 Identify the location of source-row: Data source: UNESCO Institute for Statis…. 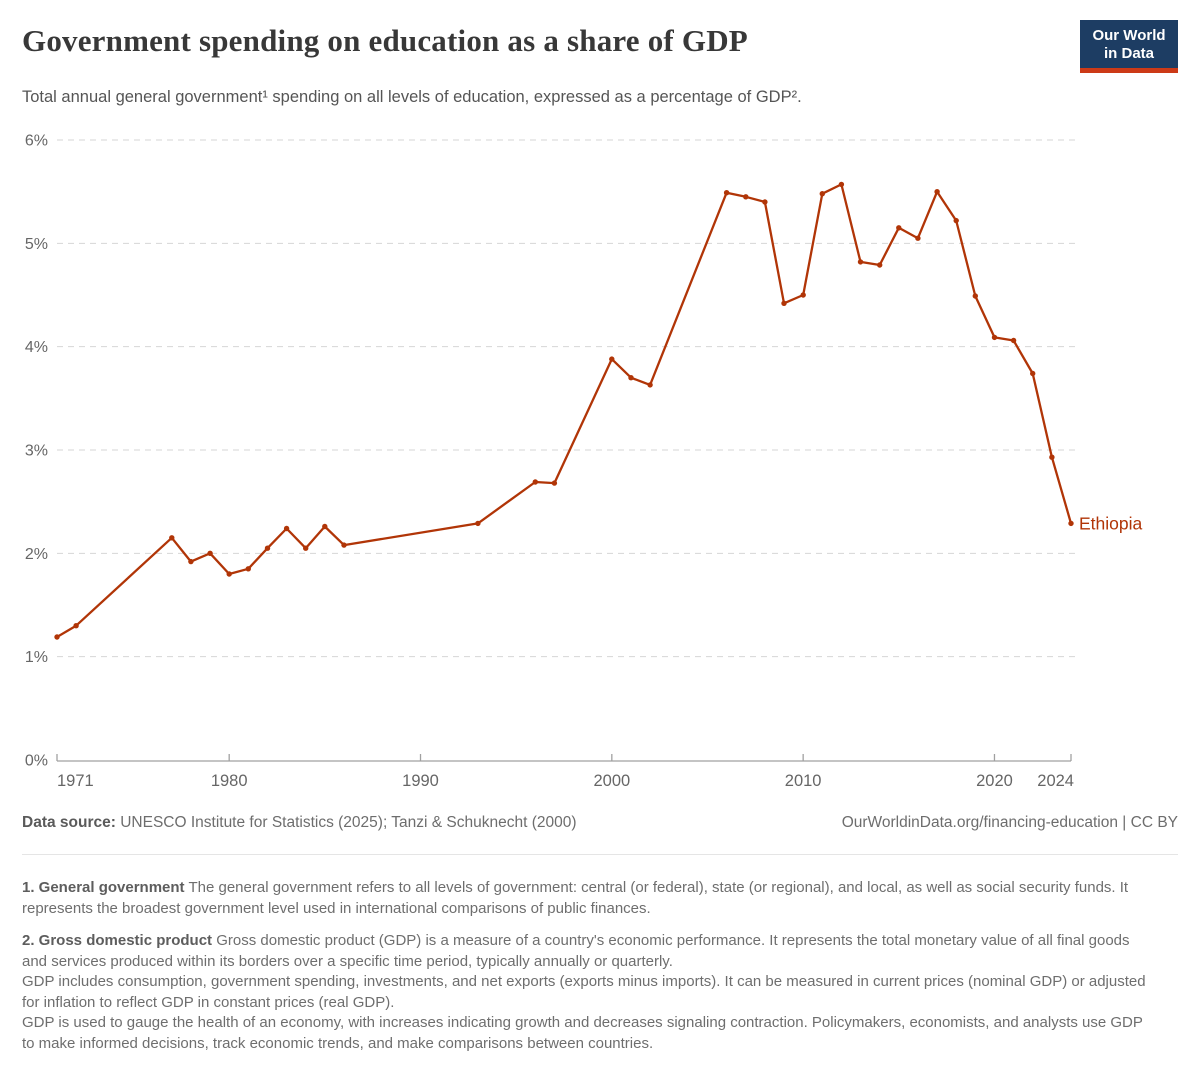
(600, 822).